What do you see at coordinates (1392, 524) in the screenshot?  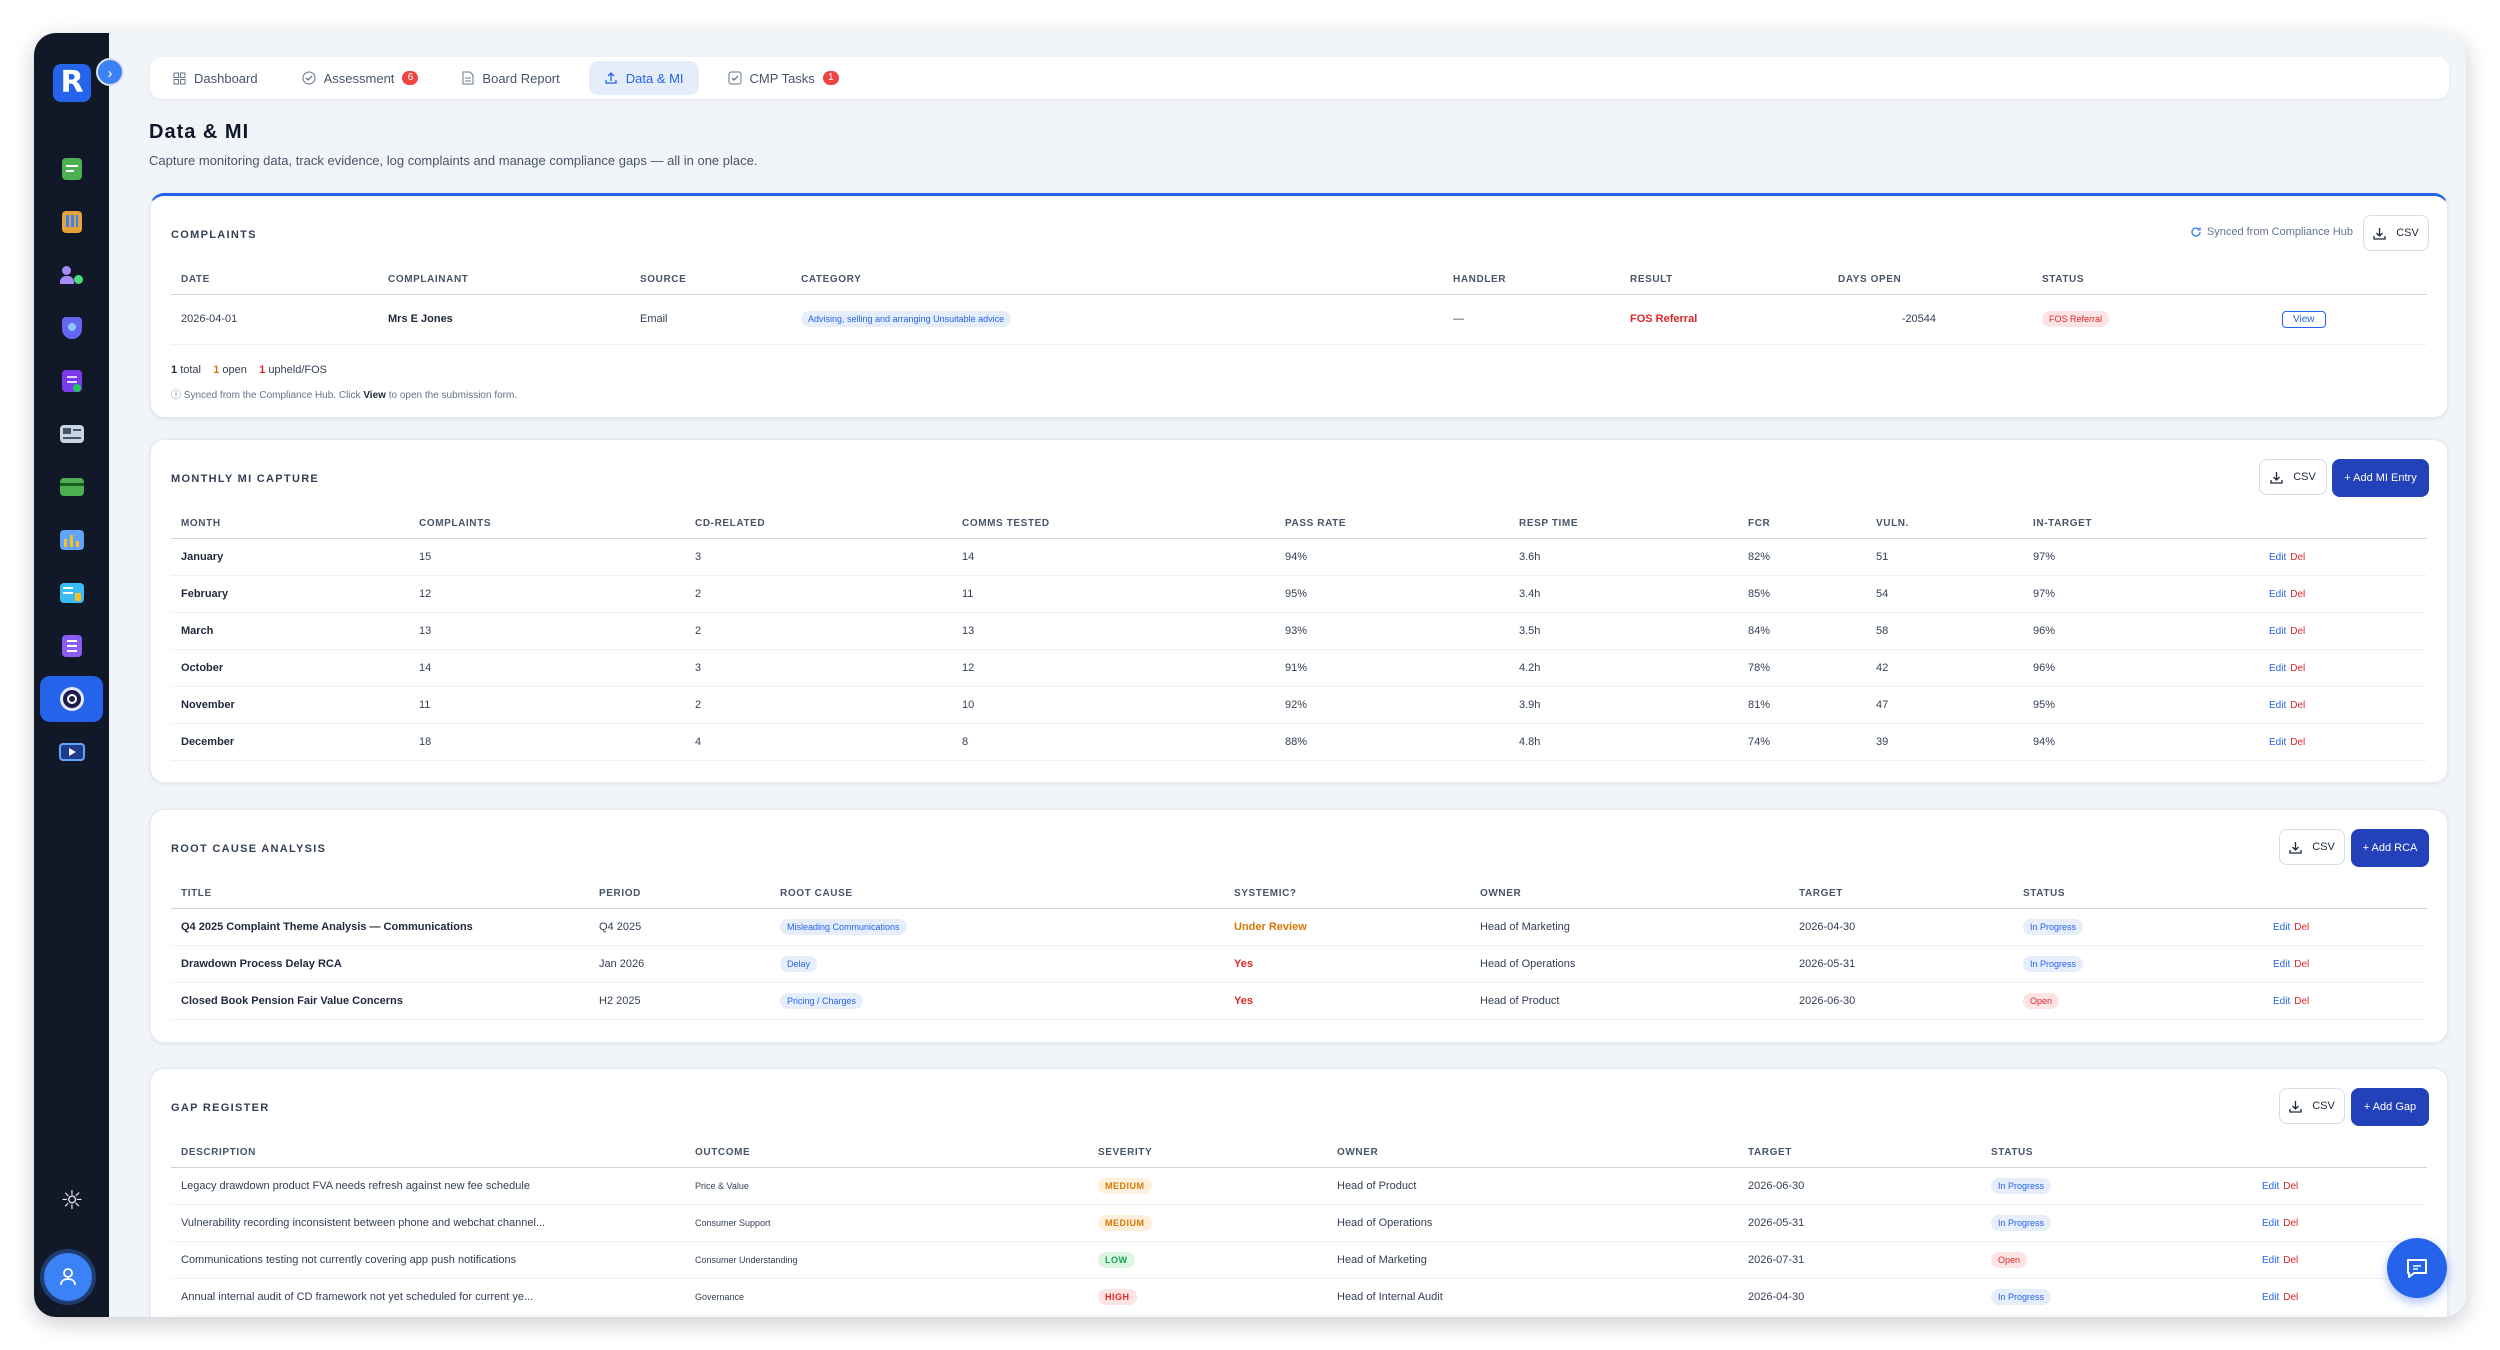 I see `column-header: PASS RATE` at bounding box center [1392, 524].